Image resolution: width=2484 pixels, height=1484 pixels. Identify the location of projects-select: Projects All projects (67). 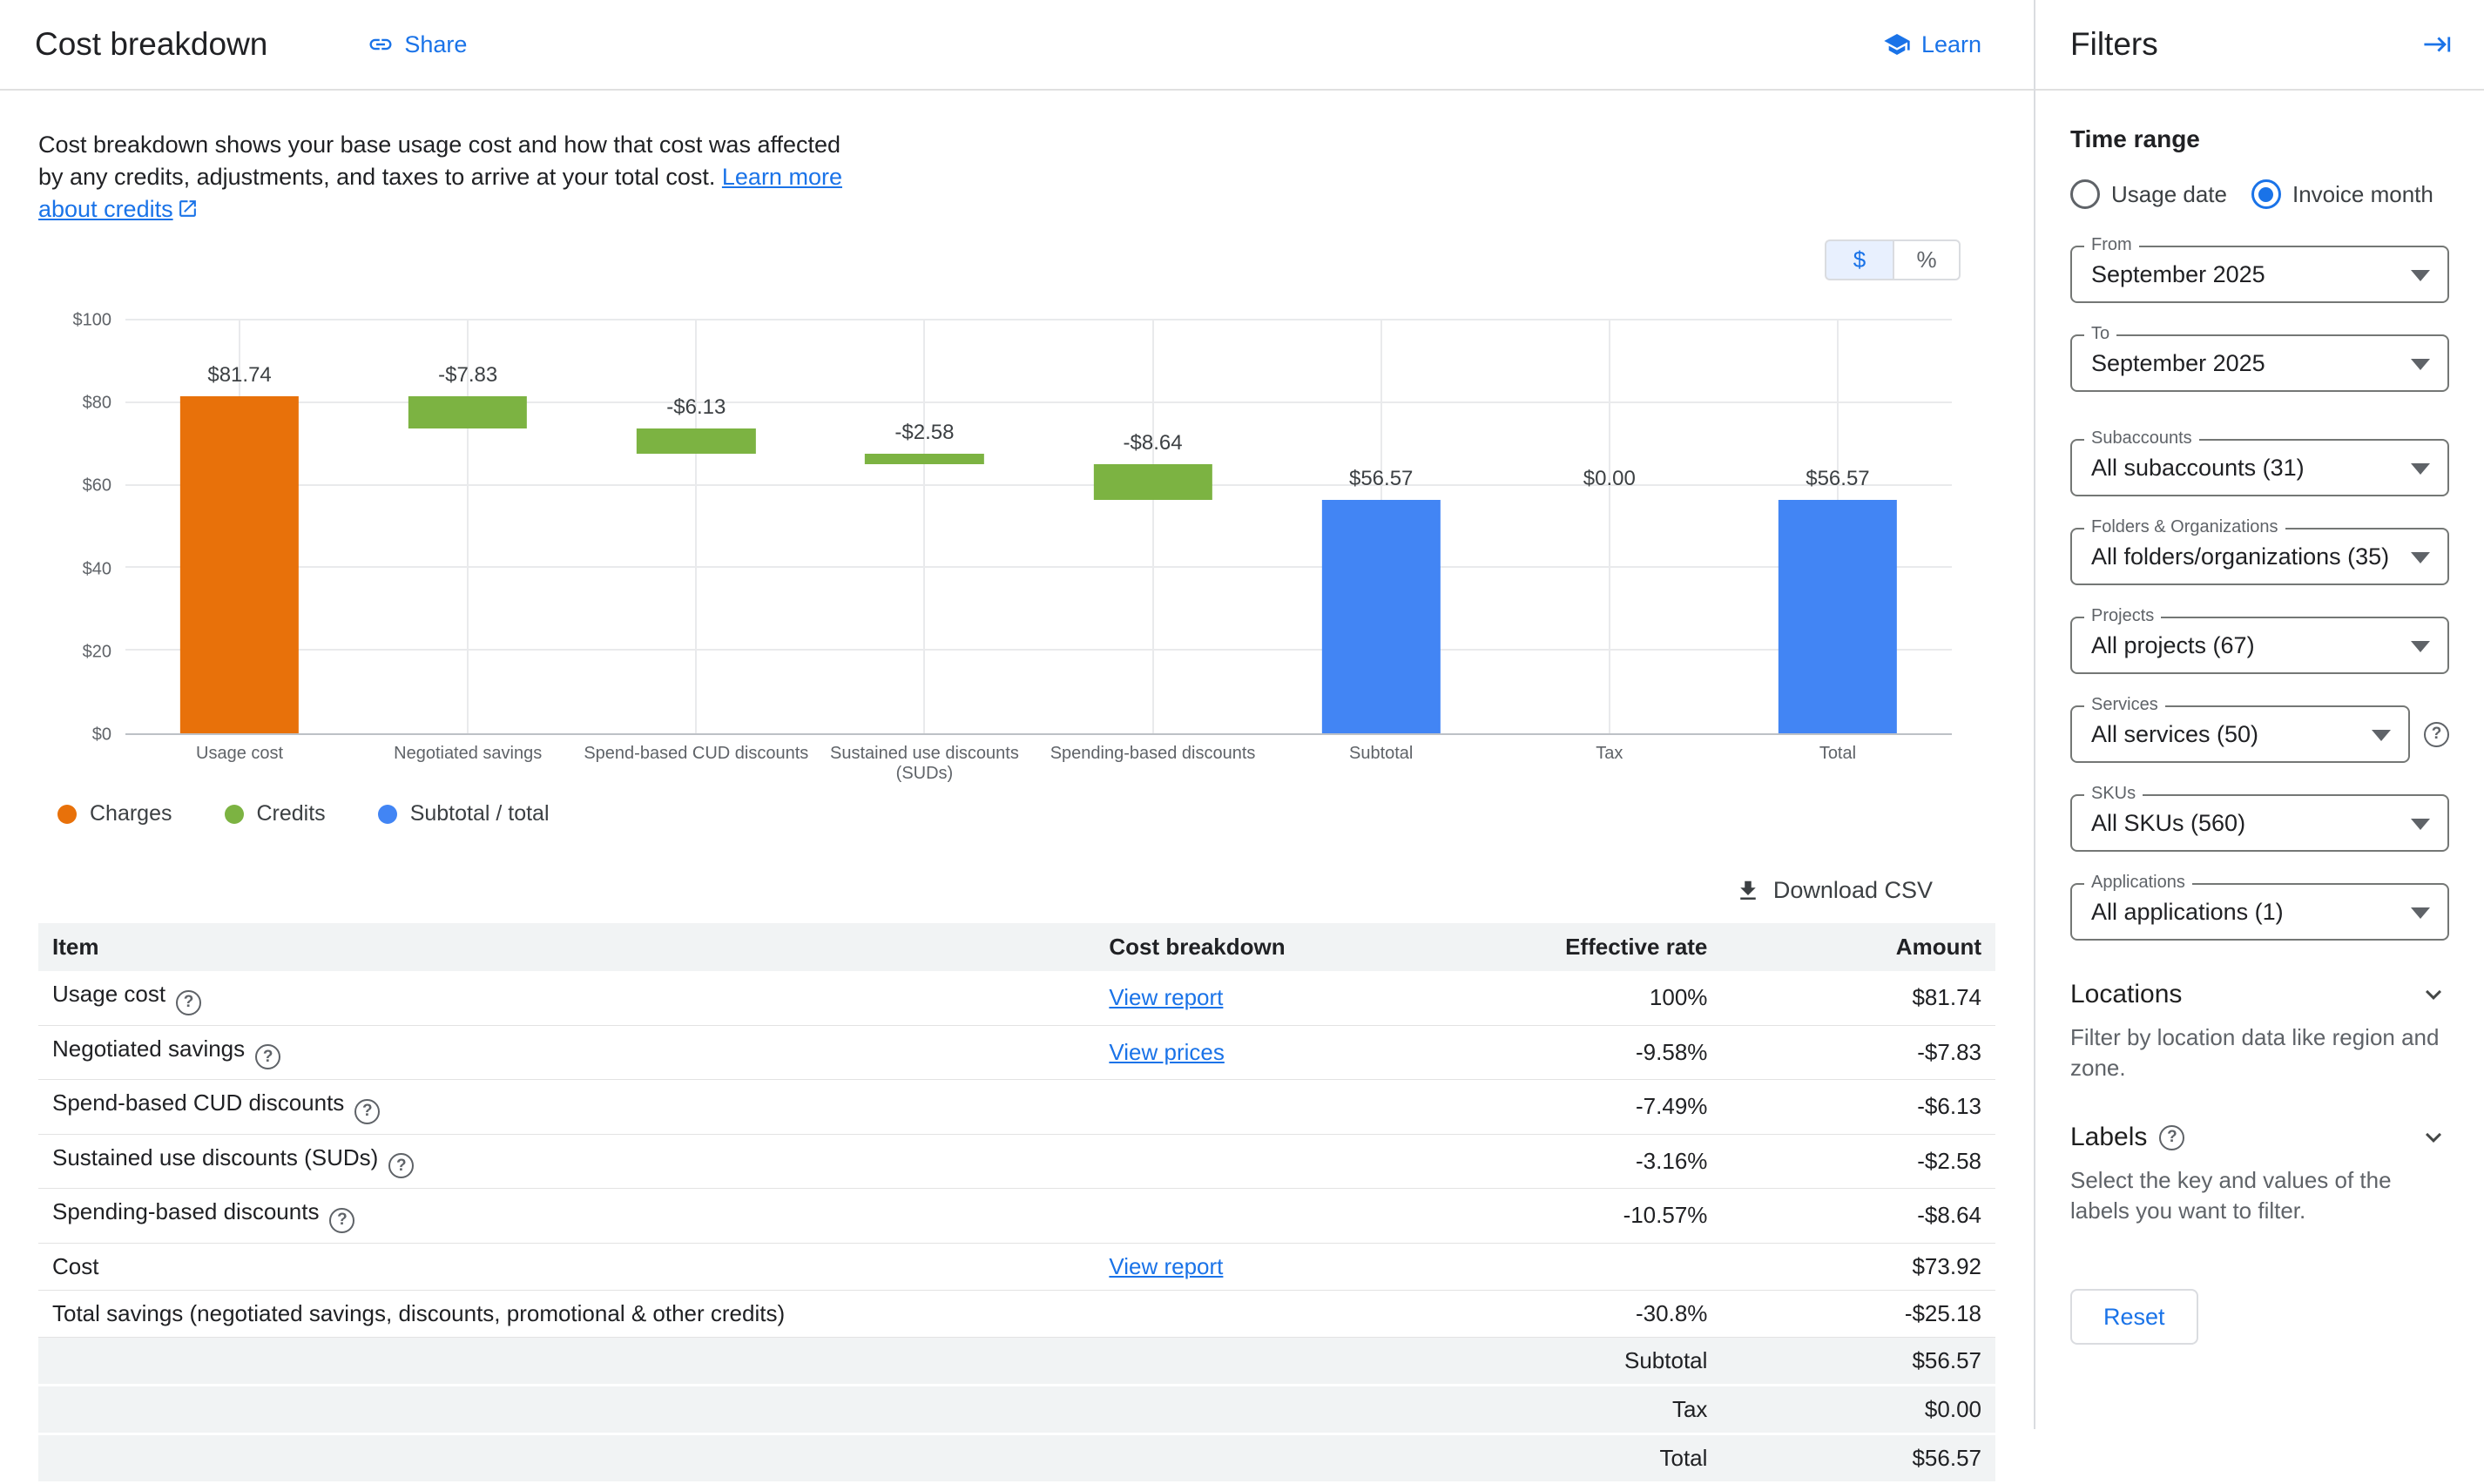
(2259, 640).